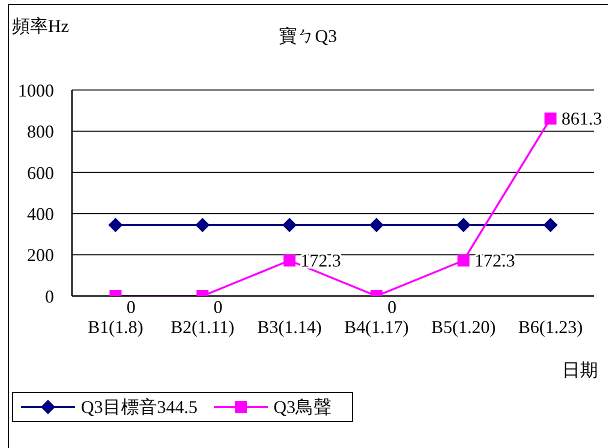  I want to click on x-tick-label: B1(1.8), so click(116, 326).